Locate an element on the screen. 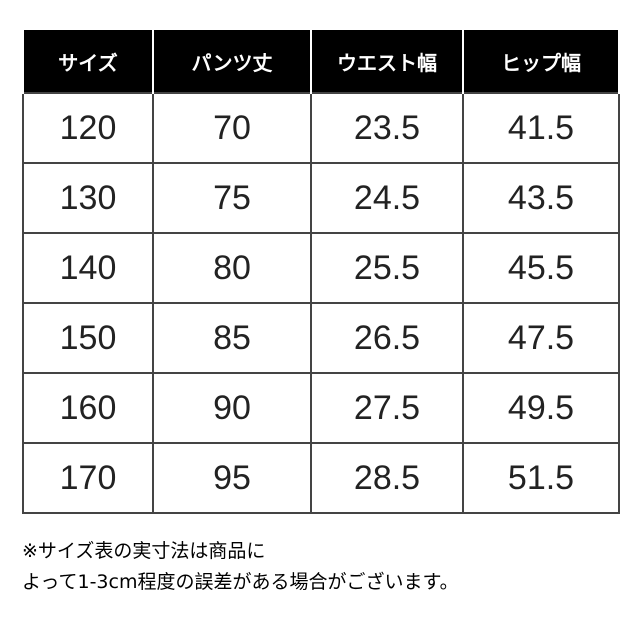 The height and width of the screenshot is (640, 640). table-cell: 47.5 is located at coordinates (541, 338).